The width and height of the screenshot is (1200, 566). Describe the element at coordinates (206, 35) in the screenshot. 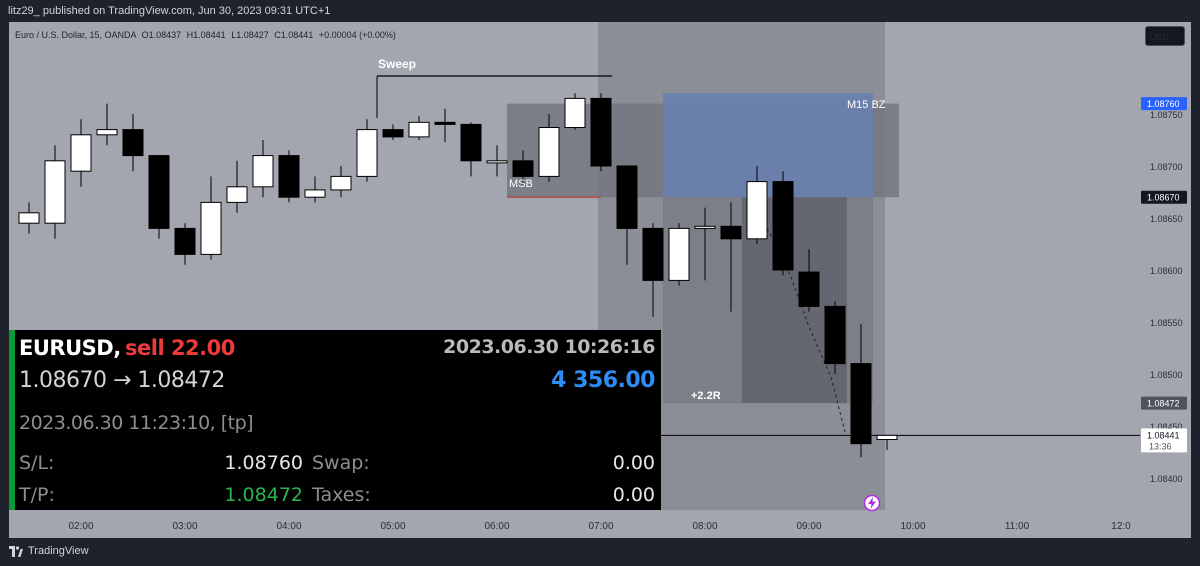

I see `legend-high: H1.08441` at that location.